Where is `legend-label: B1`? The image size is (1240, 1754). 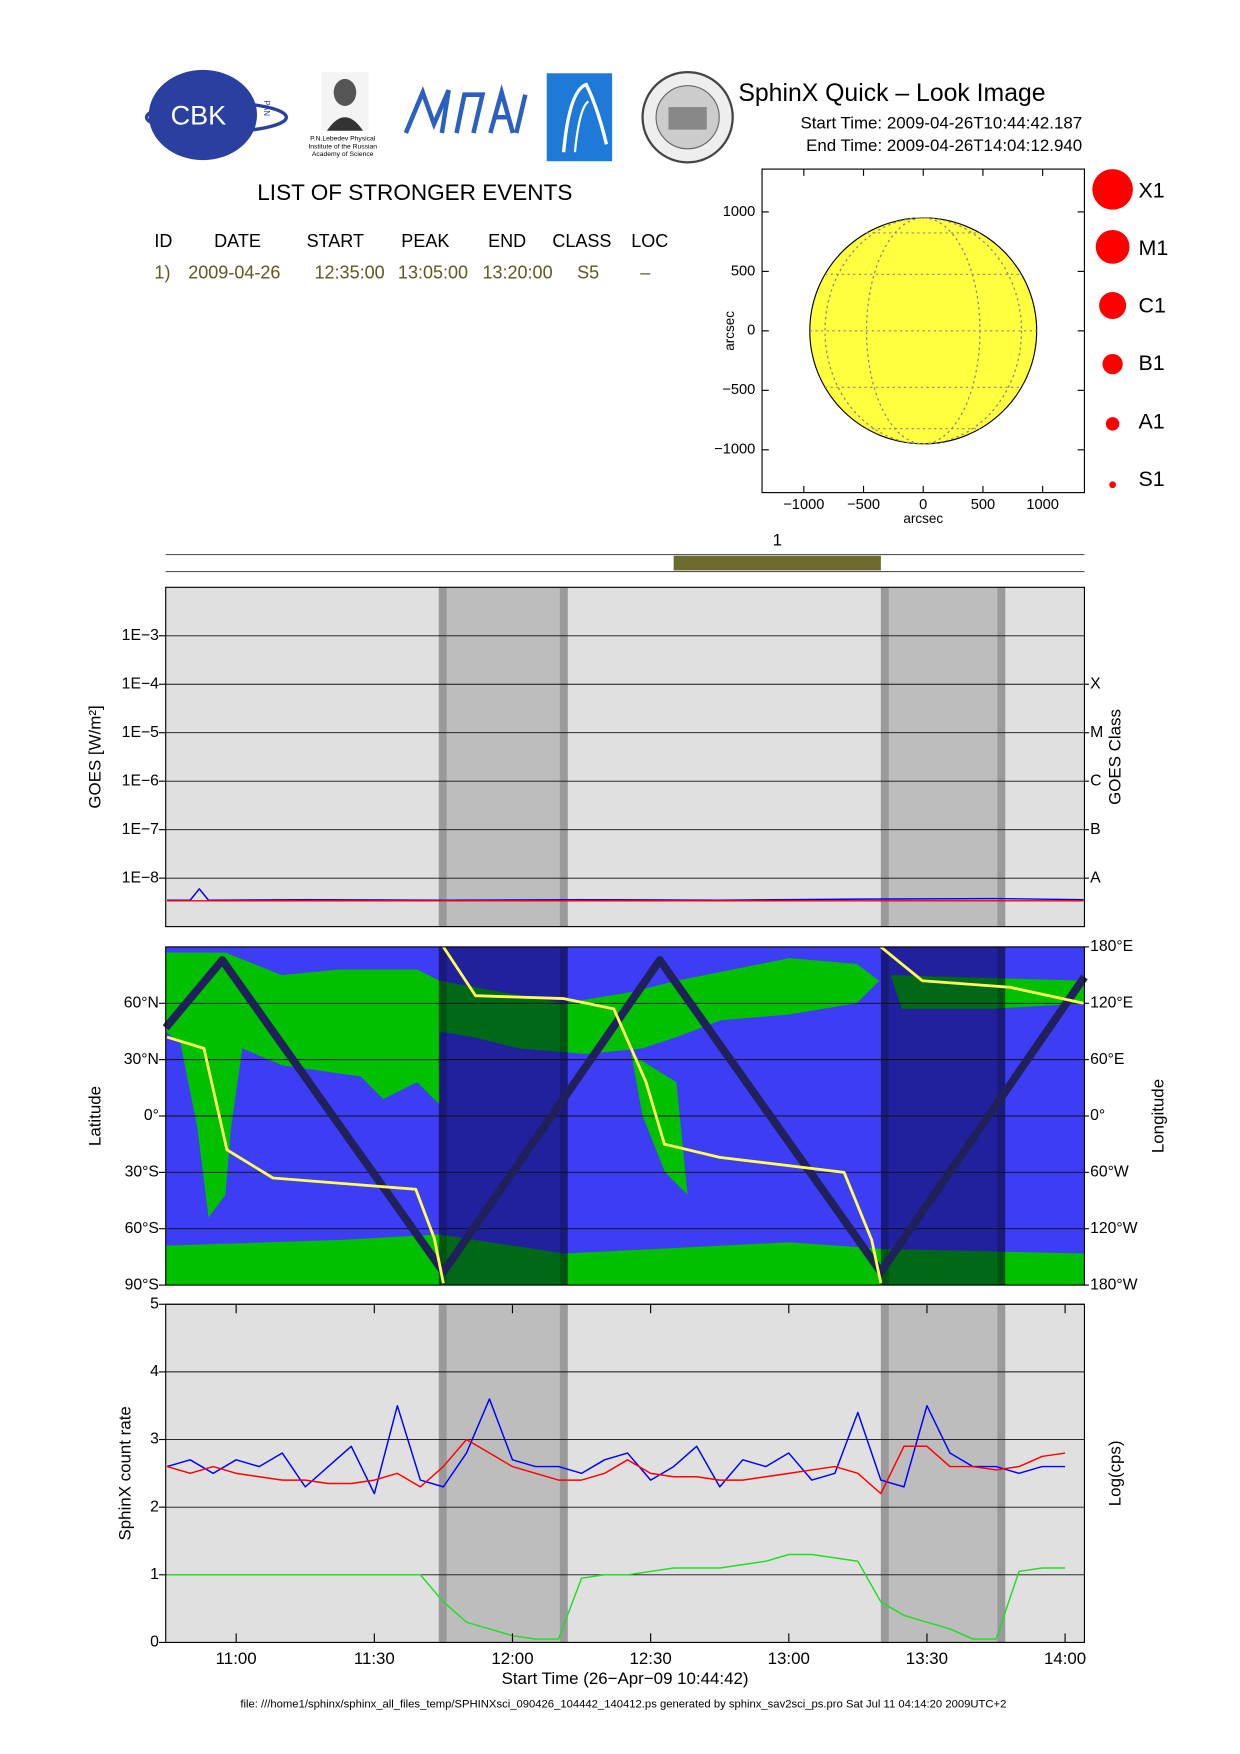
legend-label: B1 is located at coordinates (1152, 363).